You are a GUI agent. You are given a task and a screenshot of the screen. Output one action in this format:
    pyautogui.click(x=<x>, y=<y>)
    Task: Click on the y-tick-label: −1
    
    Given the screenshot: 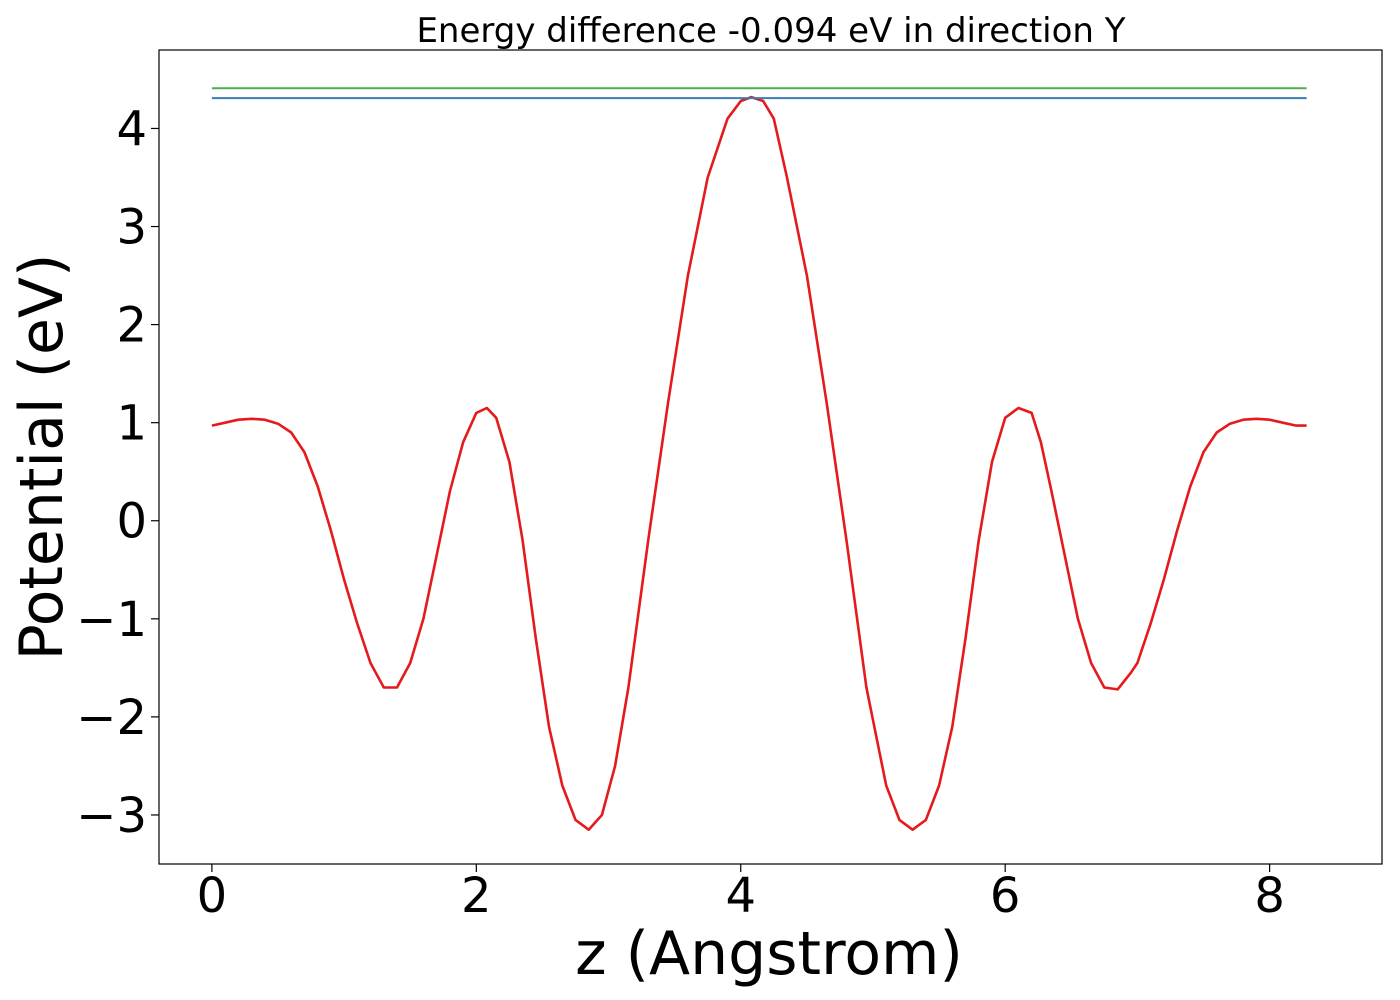 What is the action you would take?
    pyautogui.click(x=111, y=620)
    